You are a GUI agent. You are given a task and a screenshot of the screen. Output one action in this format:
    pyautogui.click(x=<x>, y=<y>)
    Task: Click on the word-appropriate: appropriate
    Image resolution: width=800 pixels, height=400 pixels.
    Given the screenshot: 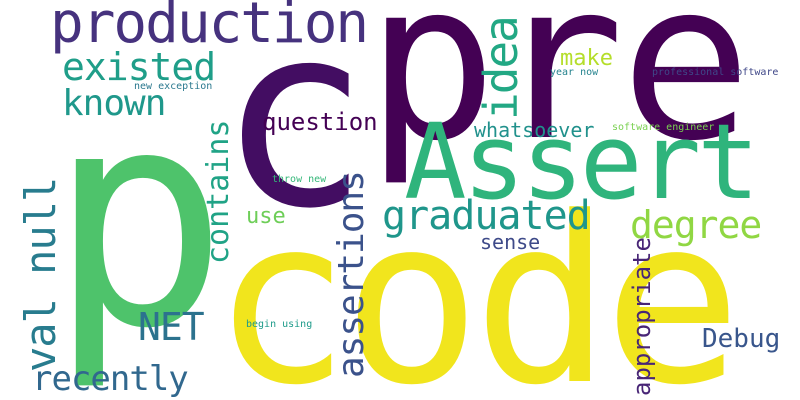 What is the action you would take?
    pyautogui.click(x=642, y=316)
    